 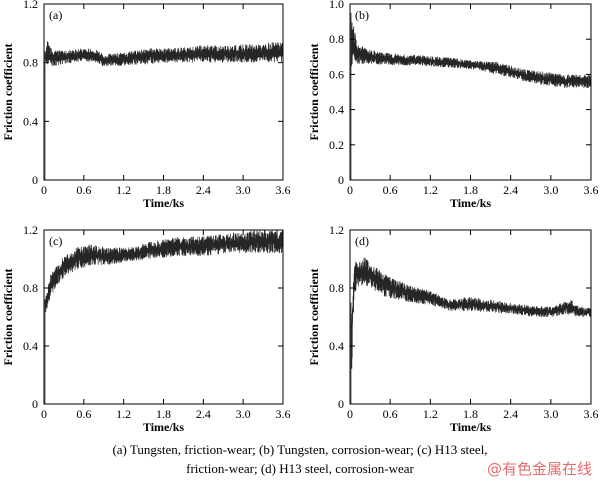 I want to click on friction-trace-c, so click(x=164, y=317).